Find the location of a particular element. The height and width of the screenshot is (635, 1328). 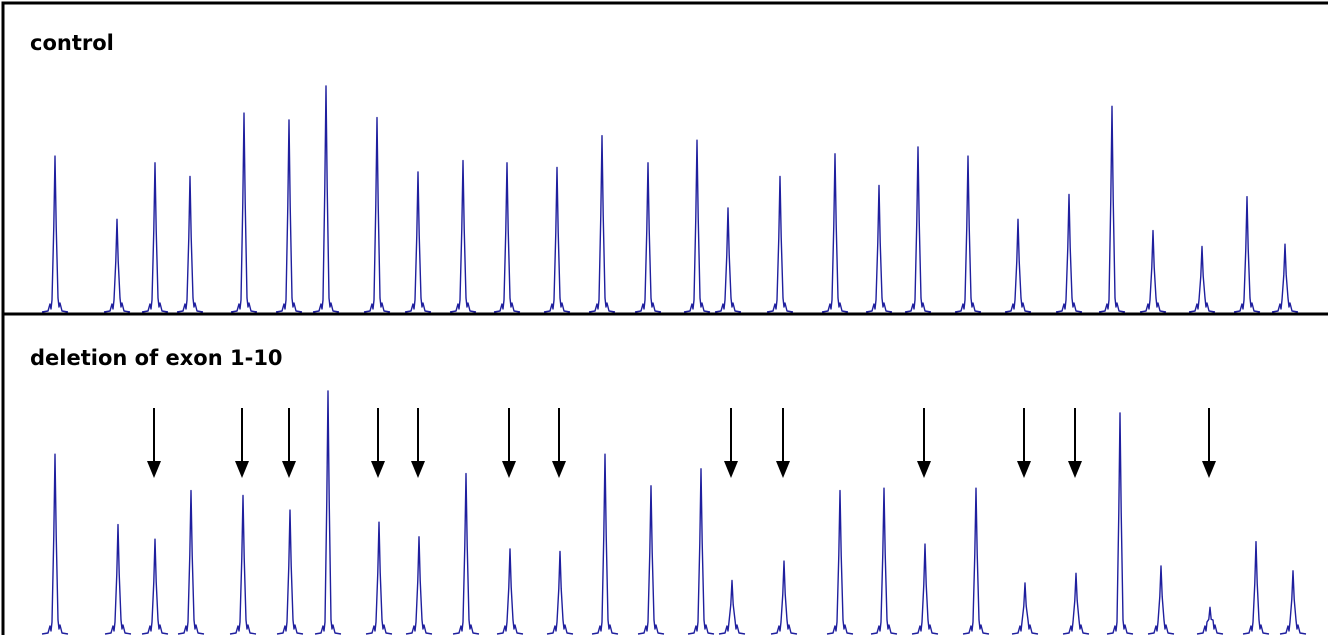

deletion-panel-title: deletion of exon 1-10 is located at coordinates (156, 358).